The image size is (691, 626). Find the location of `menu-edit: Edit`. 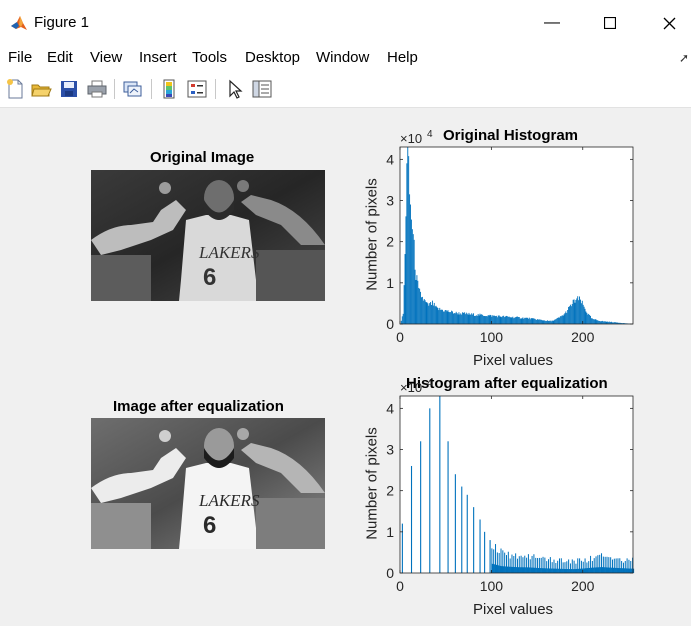

menu-edit: Edit is located at coordinates (60, 57).